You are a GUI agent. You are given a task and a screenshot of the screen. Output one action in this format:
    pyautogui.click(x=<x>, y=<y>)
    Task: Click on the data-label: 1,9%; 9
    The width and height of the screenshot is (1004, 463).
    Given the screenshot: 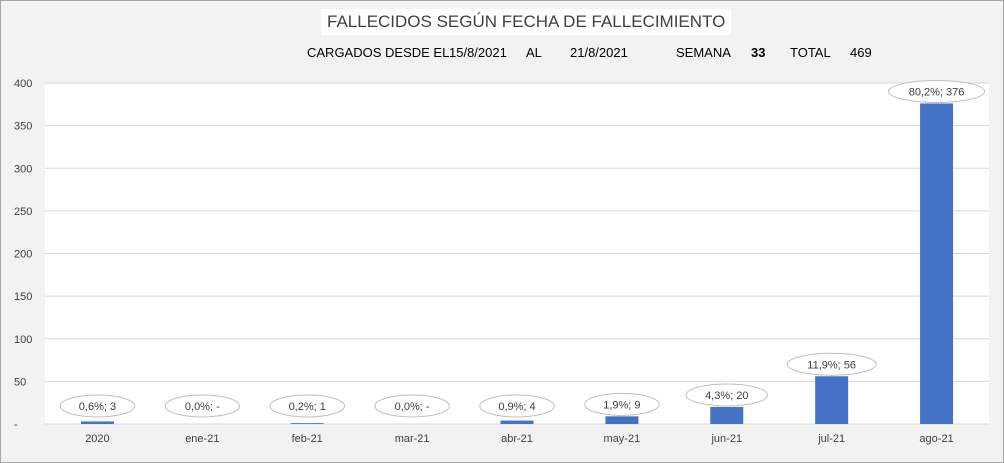 What is the action you would take?
    pyautogui.click(x=621, y=405)
    